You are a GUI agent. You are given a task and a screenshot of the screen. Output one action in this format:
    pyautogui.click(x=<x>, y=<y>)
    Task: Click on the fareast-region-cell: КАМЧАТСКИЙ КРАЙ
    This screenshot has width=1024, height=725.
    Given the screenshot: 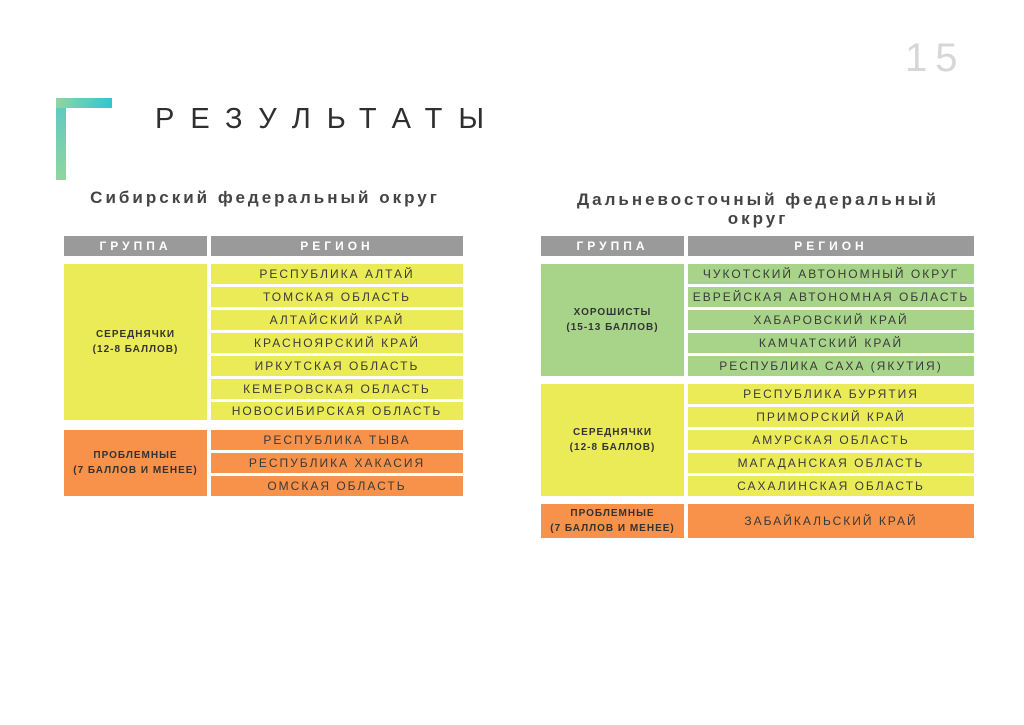 What is the action you would take?
    pyautogui.click(x=831, y=343)
    